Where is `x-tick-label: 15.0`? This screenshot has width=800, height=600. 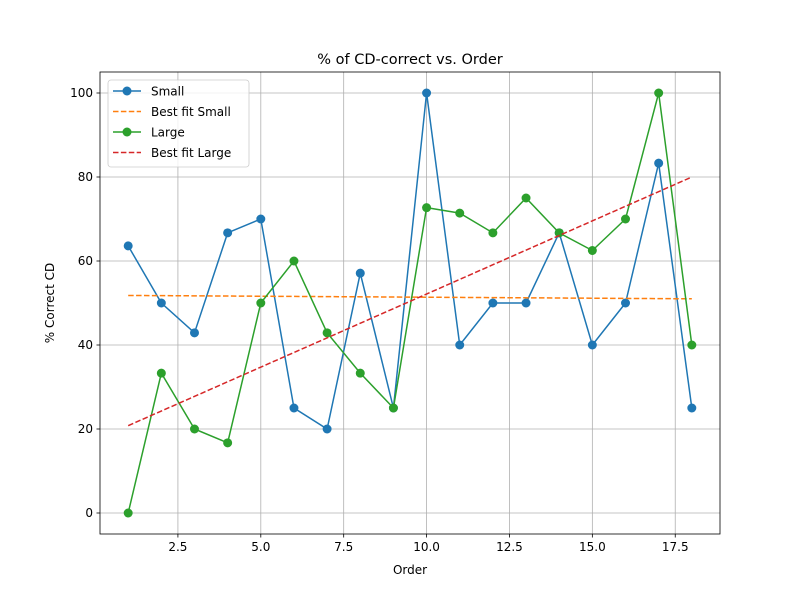
x-tick-label: 15.0 is located at coordinates (592, 547).